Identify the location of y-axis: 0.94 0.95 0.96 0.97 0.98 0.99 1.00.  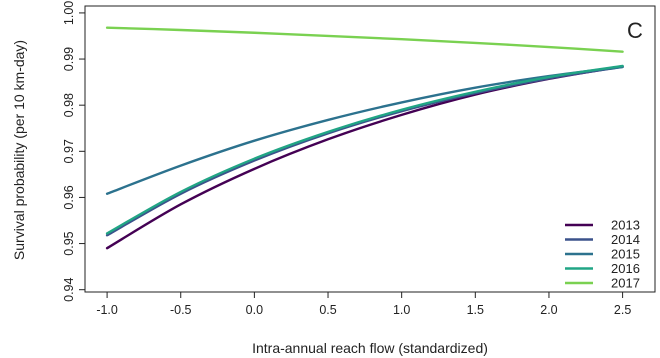
(73, 151).